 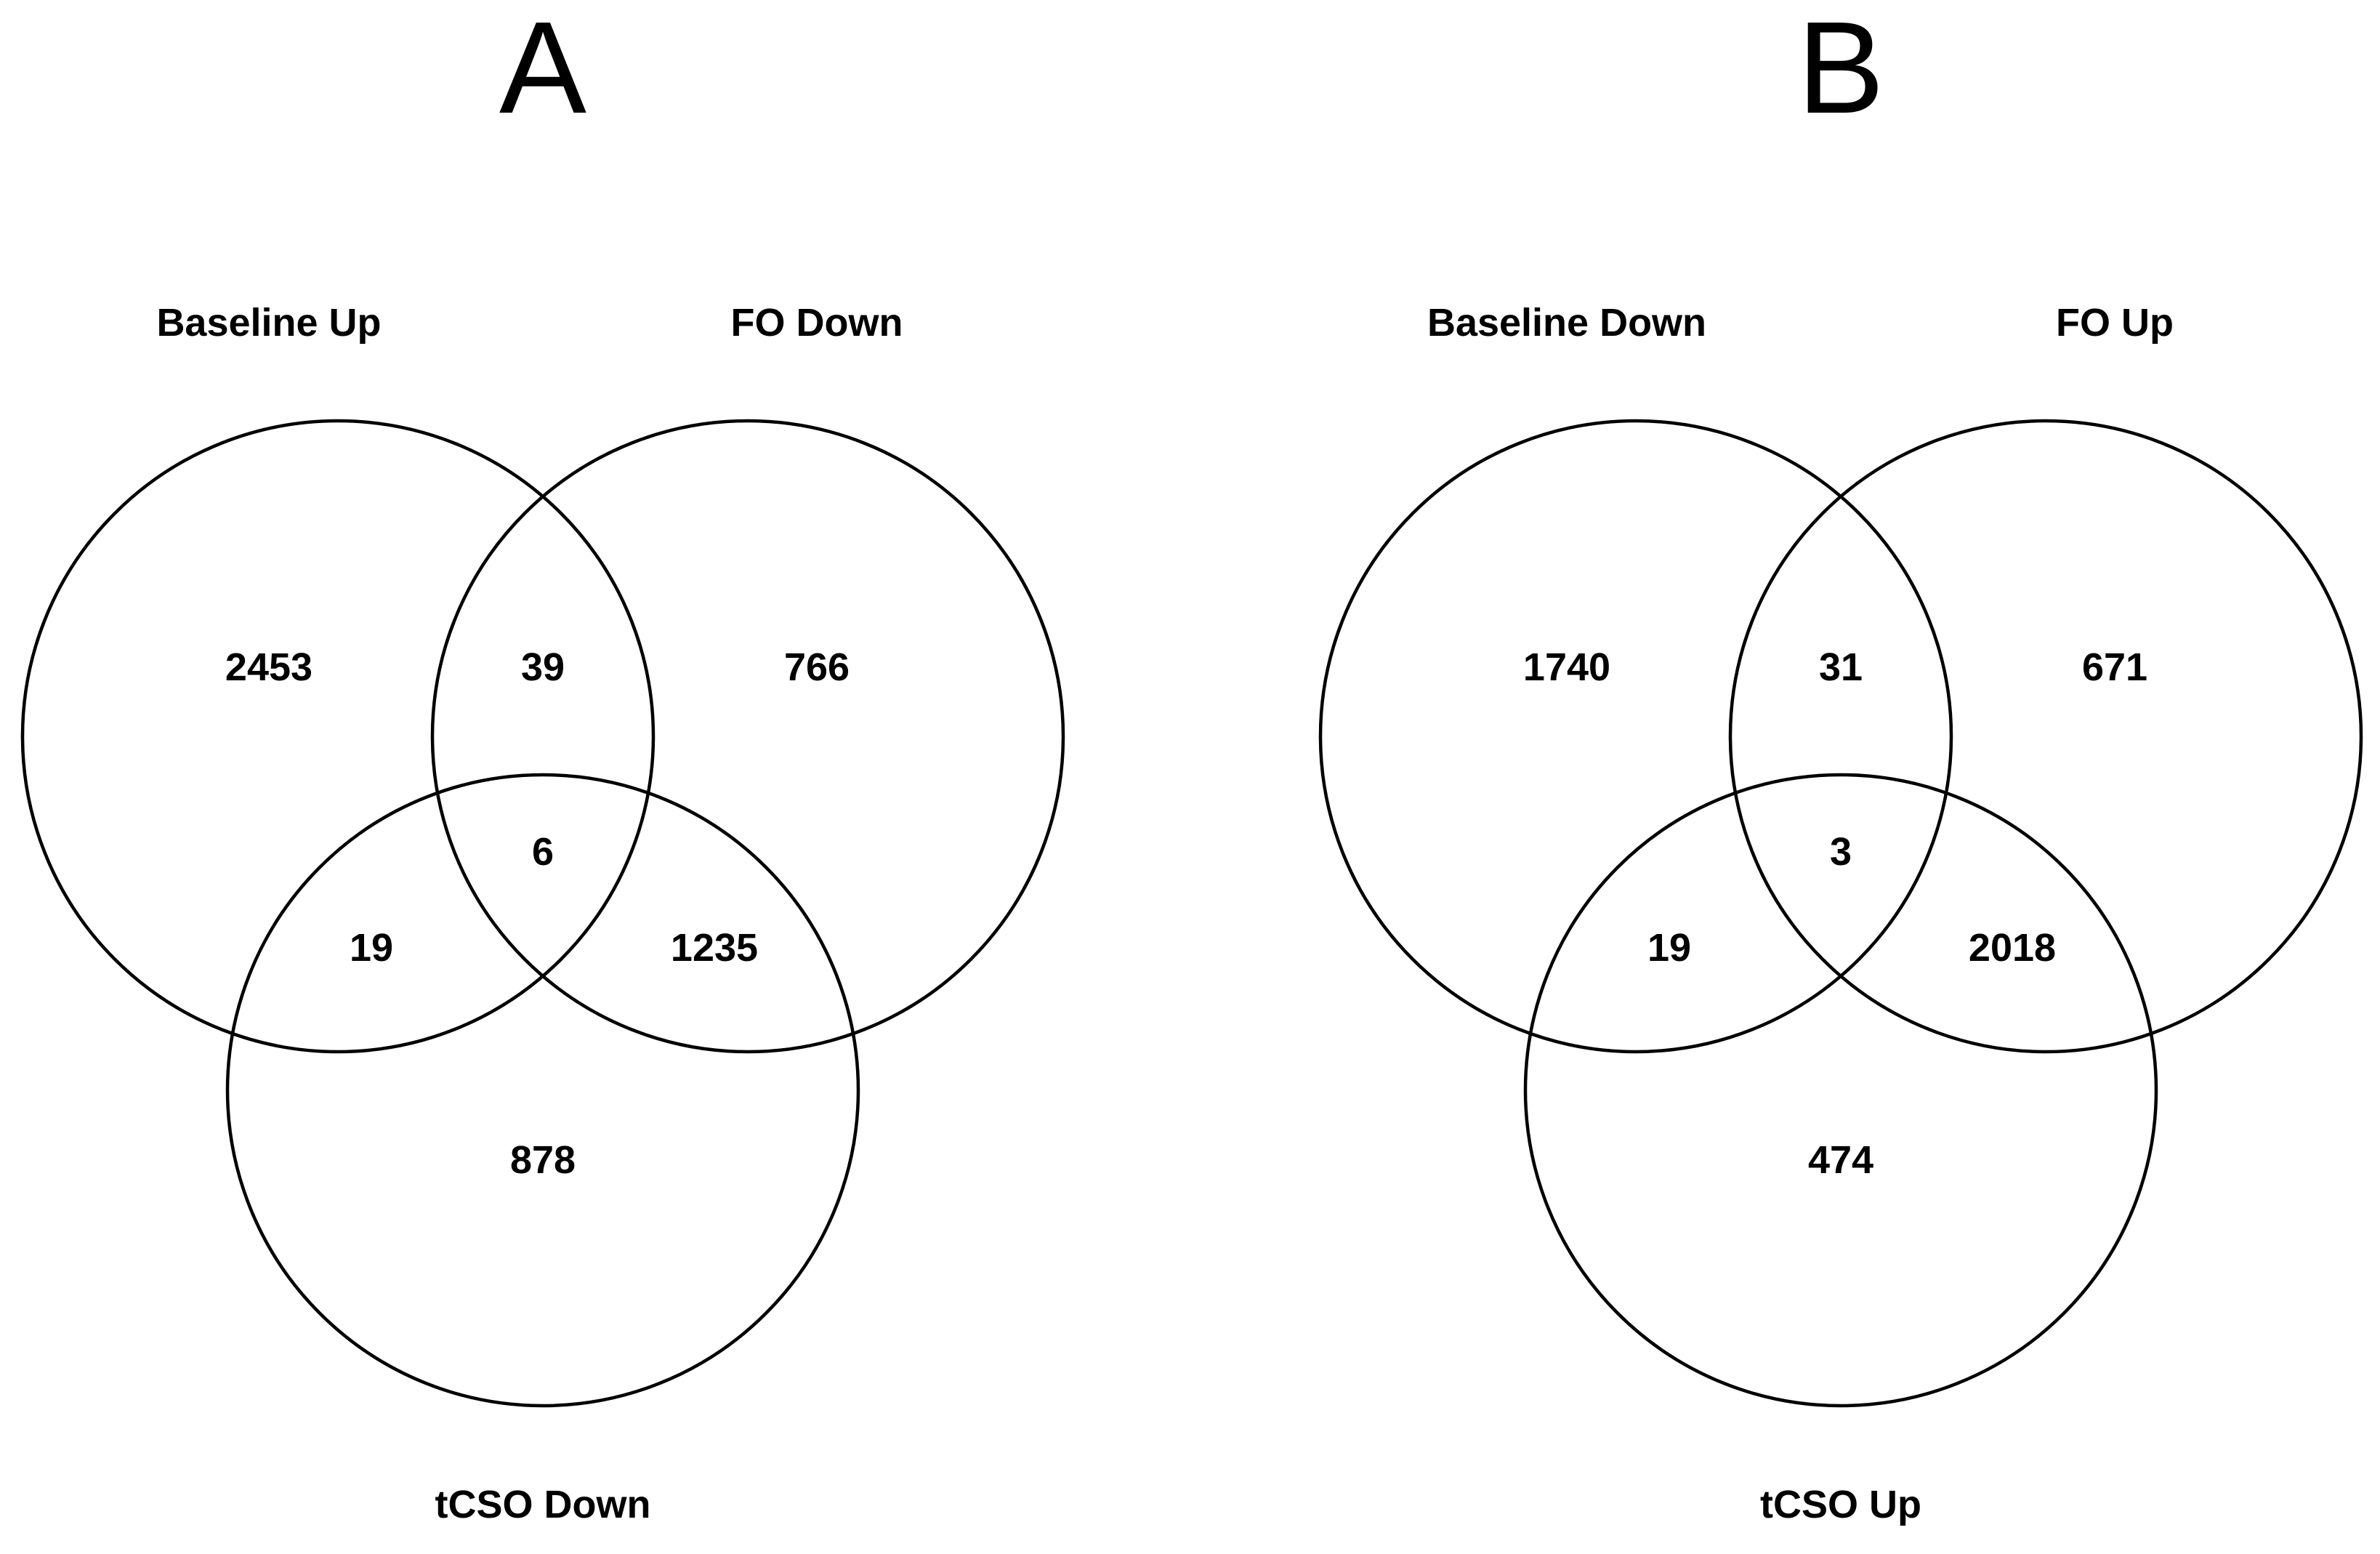 What do you see at coordinates (747, 736) in the screenshot?
I see `set-circle-fo-down` at bounding box center [747, 736].